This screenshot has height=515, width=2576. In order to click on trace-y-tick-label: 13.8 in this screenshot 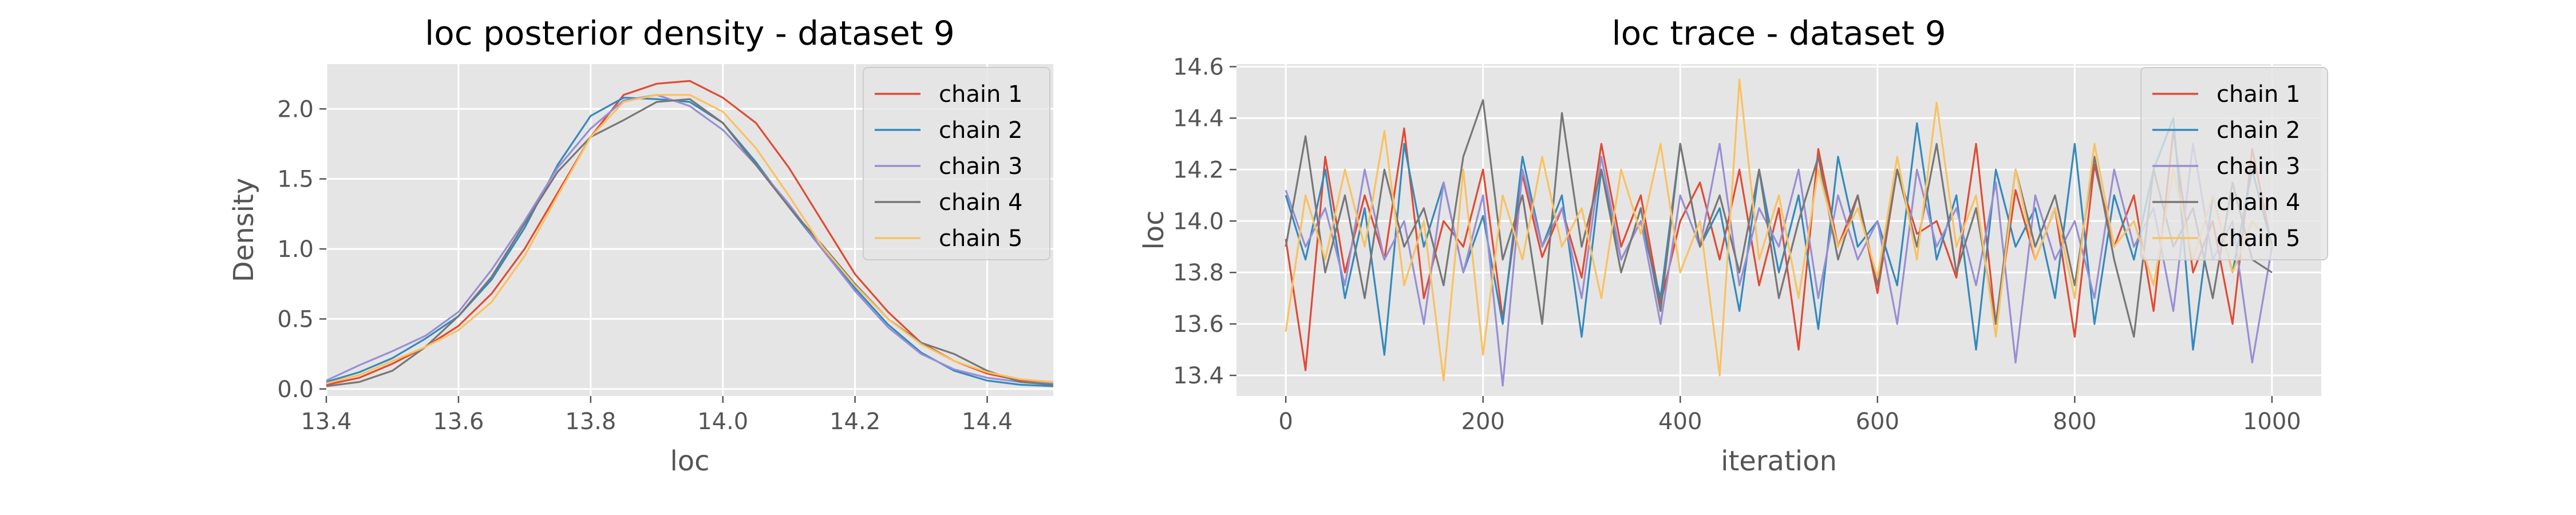, I will do `click(1198, 273)`.